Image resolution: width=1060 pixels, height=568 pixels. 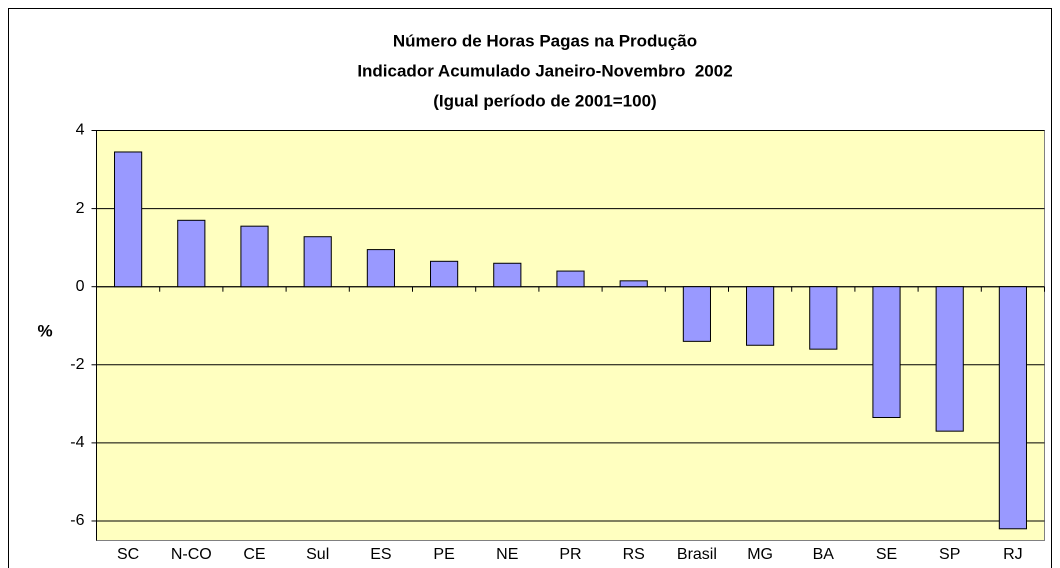 I want to click on x-tick-label: Brasil, so click(x=697, y=554).